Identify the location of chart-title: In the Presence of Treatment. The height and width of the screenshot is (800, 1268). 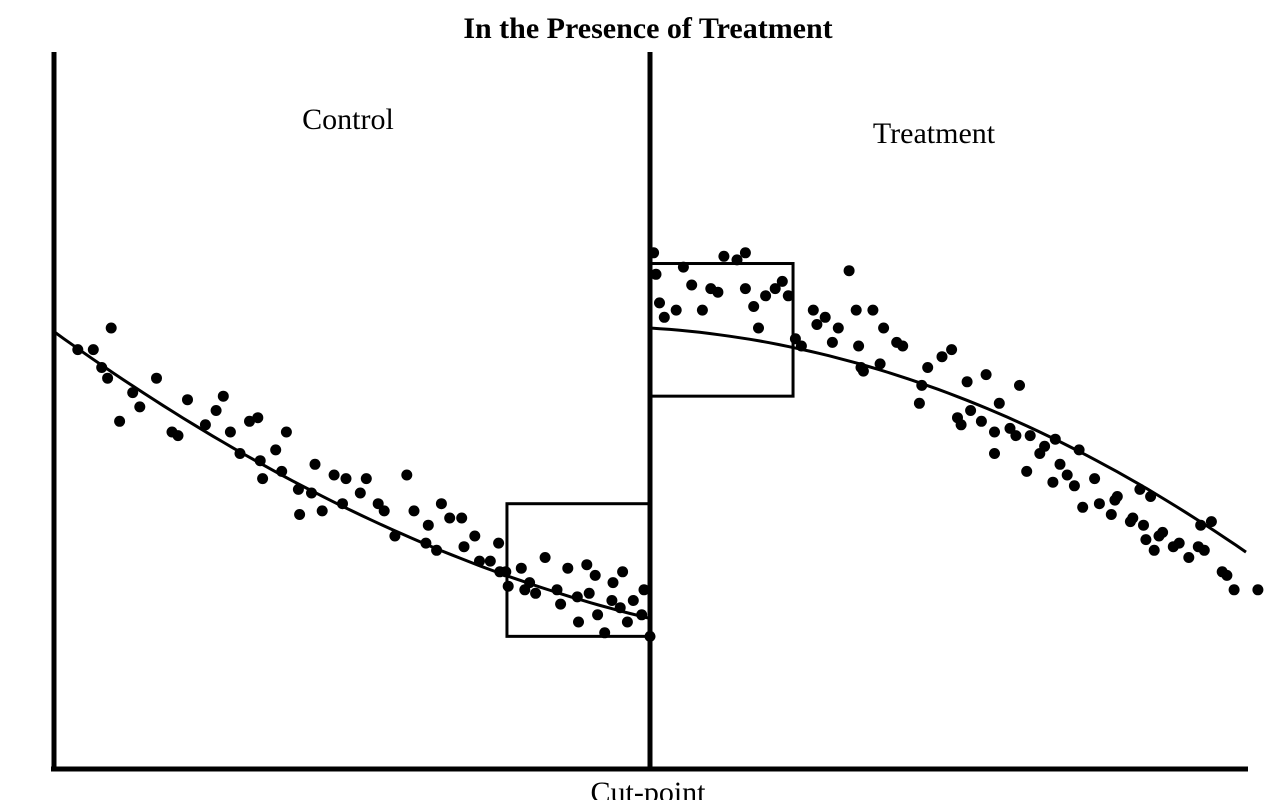
(647, 28).